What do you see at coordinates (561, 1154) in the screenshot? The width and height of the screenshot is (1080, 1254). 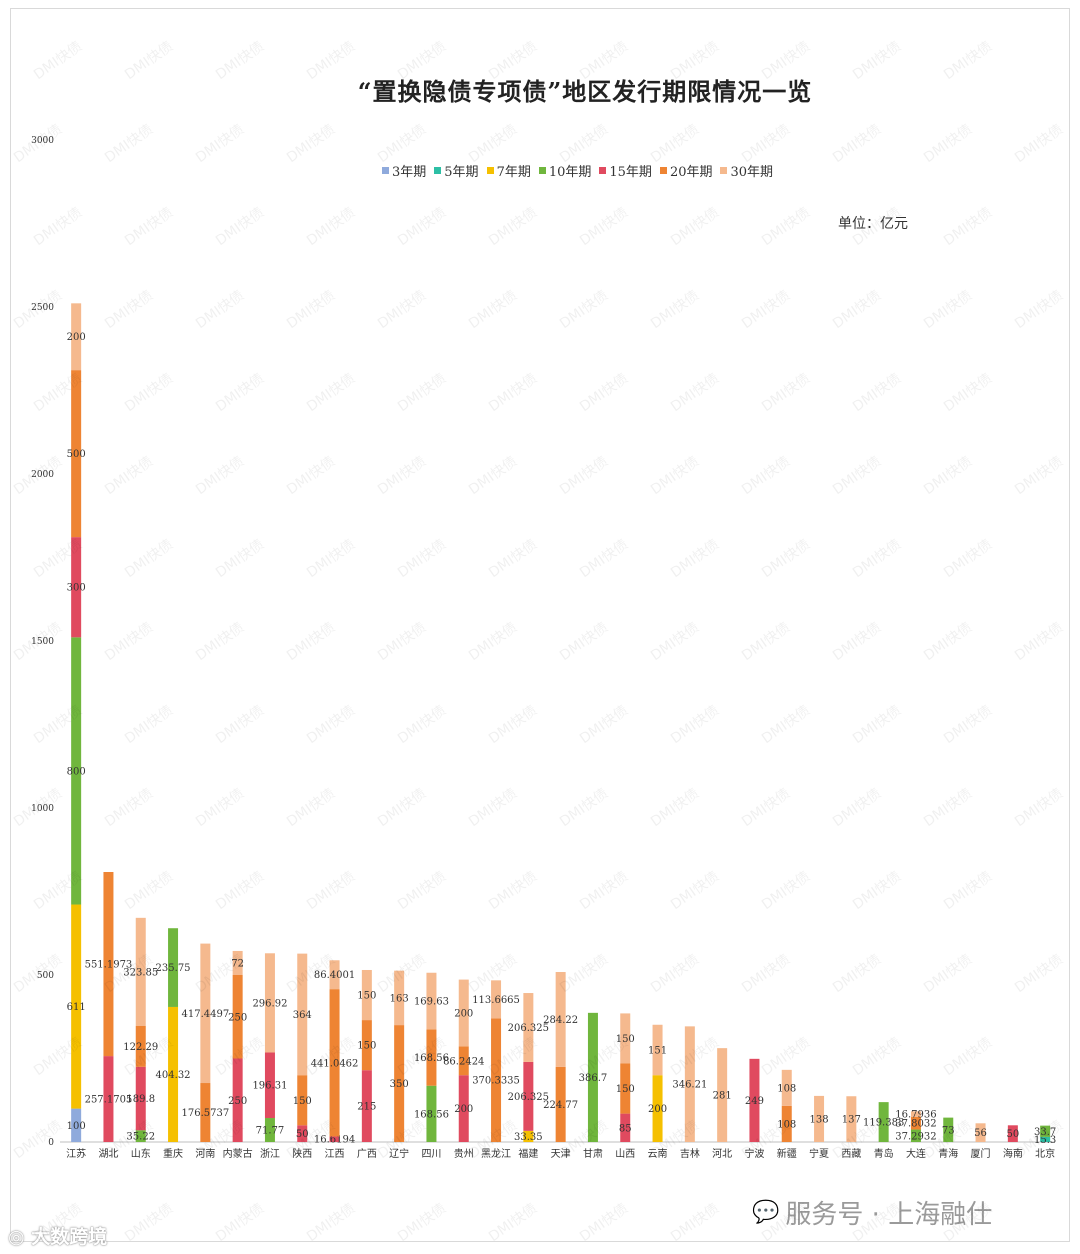 I see `x-tick-label: 天津` at bounding box center [561, 1154].